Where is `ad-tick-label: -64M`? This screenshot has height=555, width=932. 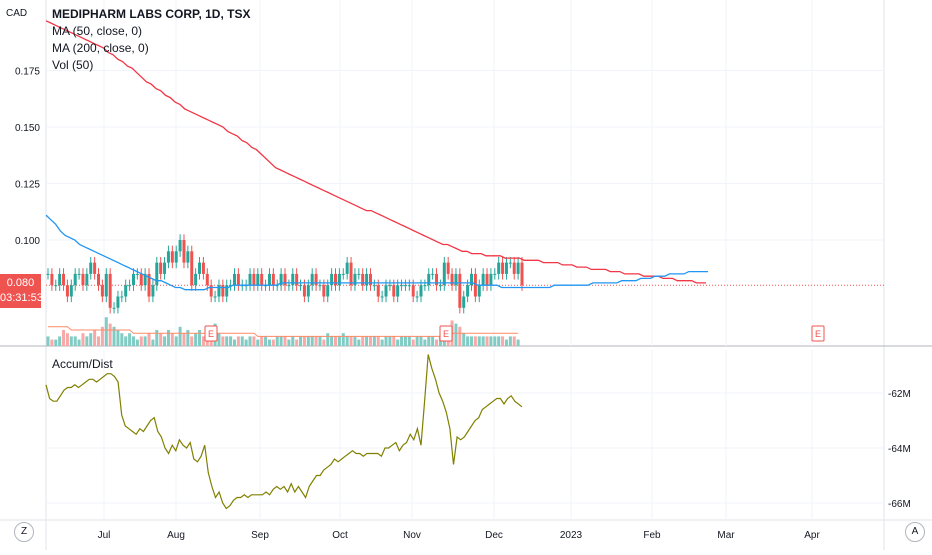 ad-tick-label: -64M is located at coordinates (899, 449).